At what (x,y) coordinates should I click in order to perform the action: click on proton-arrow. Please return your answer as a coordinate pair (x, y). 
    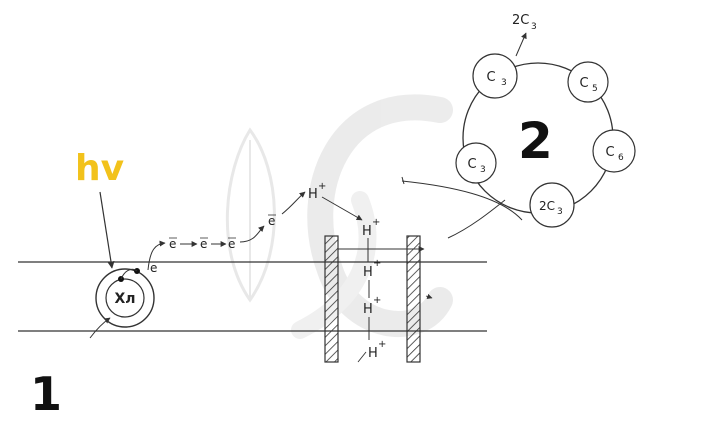
    Looking at the image, I should click on (342, 208).